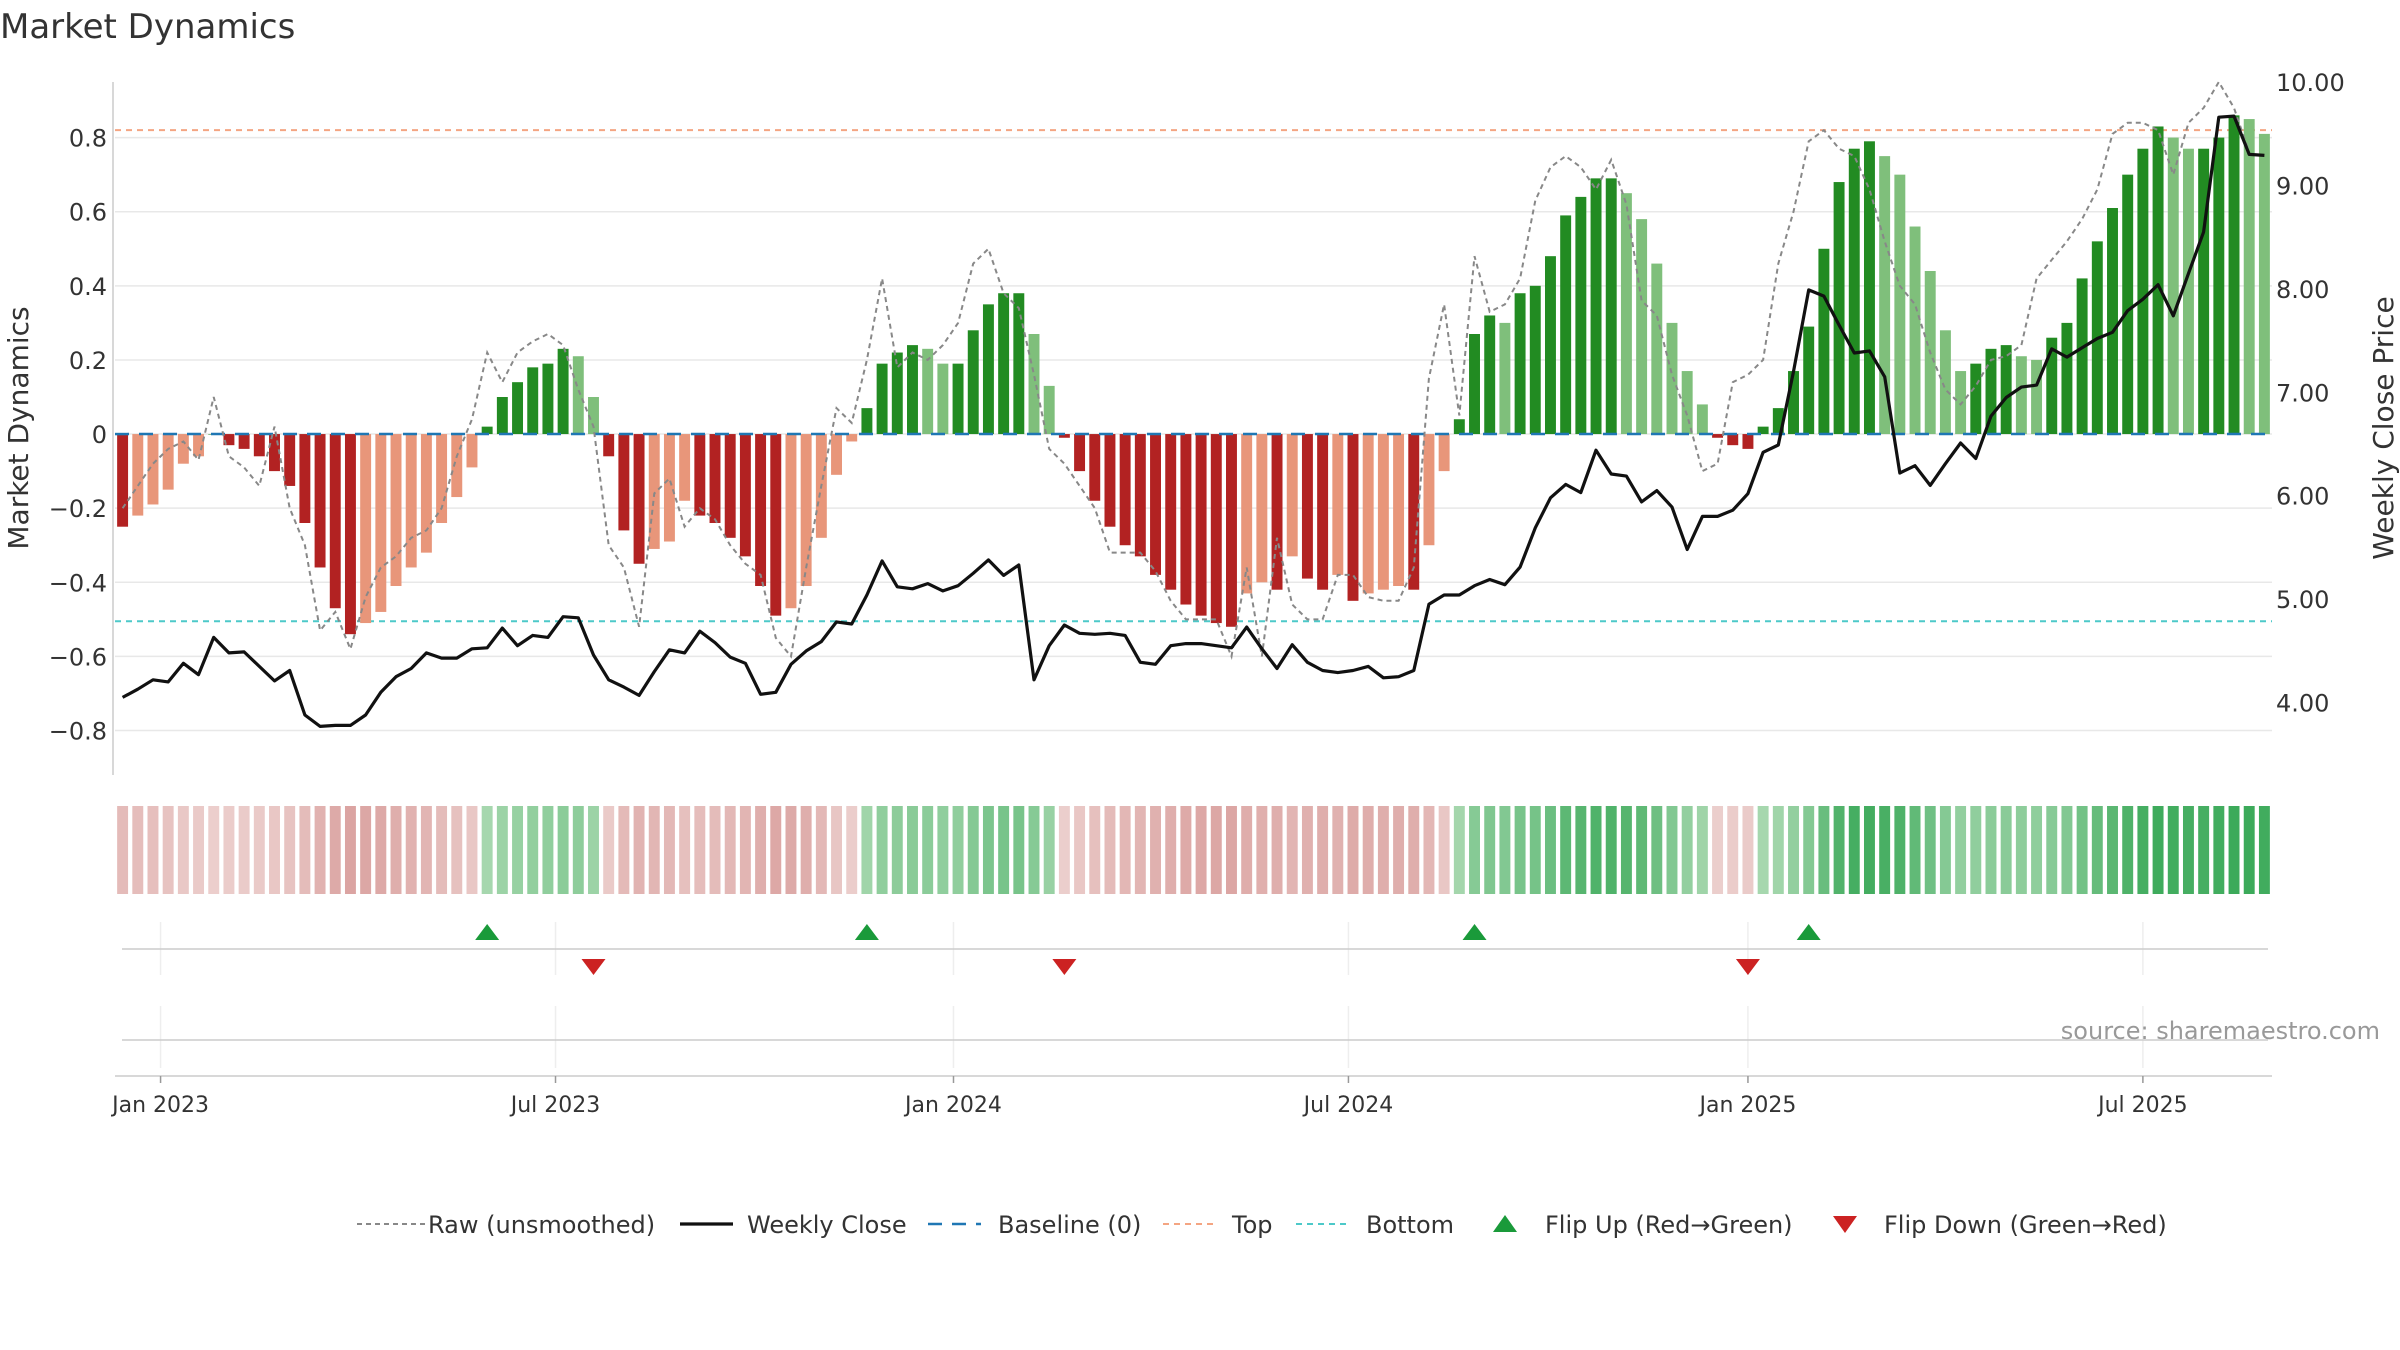 This screenshot has width=2400, height=1350. What do you see at coordinates (78, 583) in the screenshot?
I see `y-tick-label: −0.4` at bounding box center [78, 583].